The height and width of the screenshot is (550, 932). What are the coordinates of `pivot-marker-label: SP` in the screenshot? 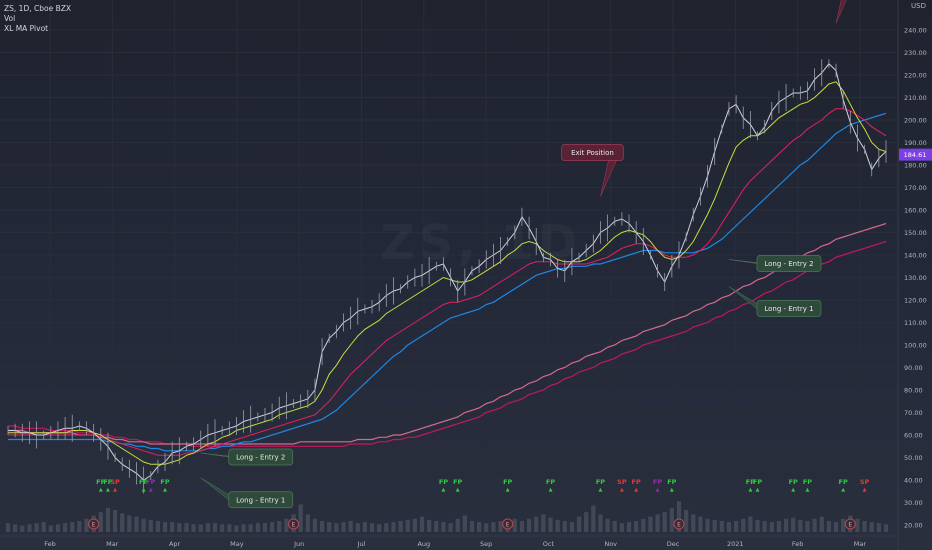 It's located at (622, 482).